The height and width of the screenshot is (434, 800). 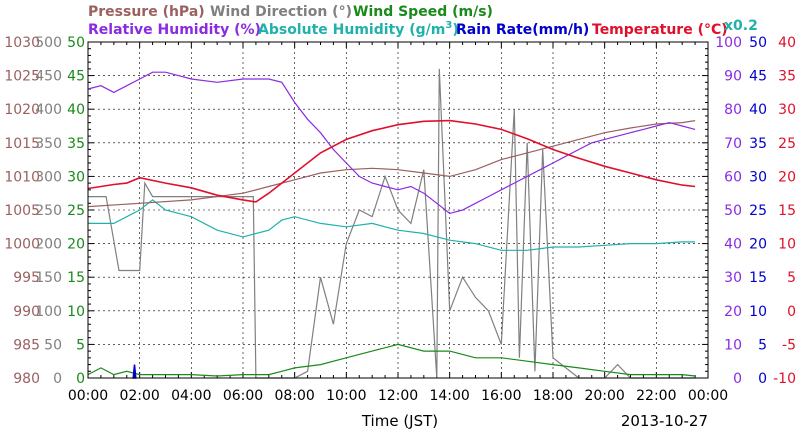 I want to click on x-tick-label: 16:00, so click(x=501, y=396).